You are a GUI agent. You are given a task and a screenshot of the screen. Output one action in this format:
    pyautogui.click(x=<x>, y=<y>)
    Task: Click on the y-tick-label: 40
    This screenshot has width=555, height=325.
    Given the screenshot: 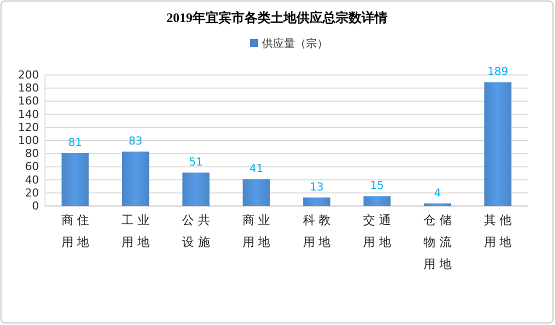 What is the action you would take?
    pyautogui.click(x=32, y=179)
    